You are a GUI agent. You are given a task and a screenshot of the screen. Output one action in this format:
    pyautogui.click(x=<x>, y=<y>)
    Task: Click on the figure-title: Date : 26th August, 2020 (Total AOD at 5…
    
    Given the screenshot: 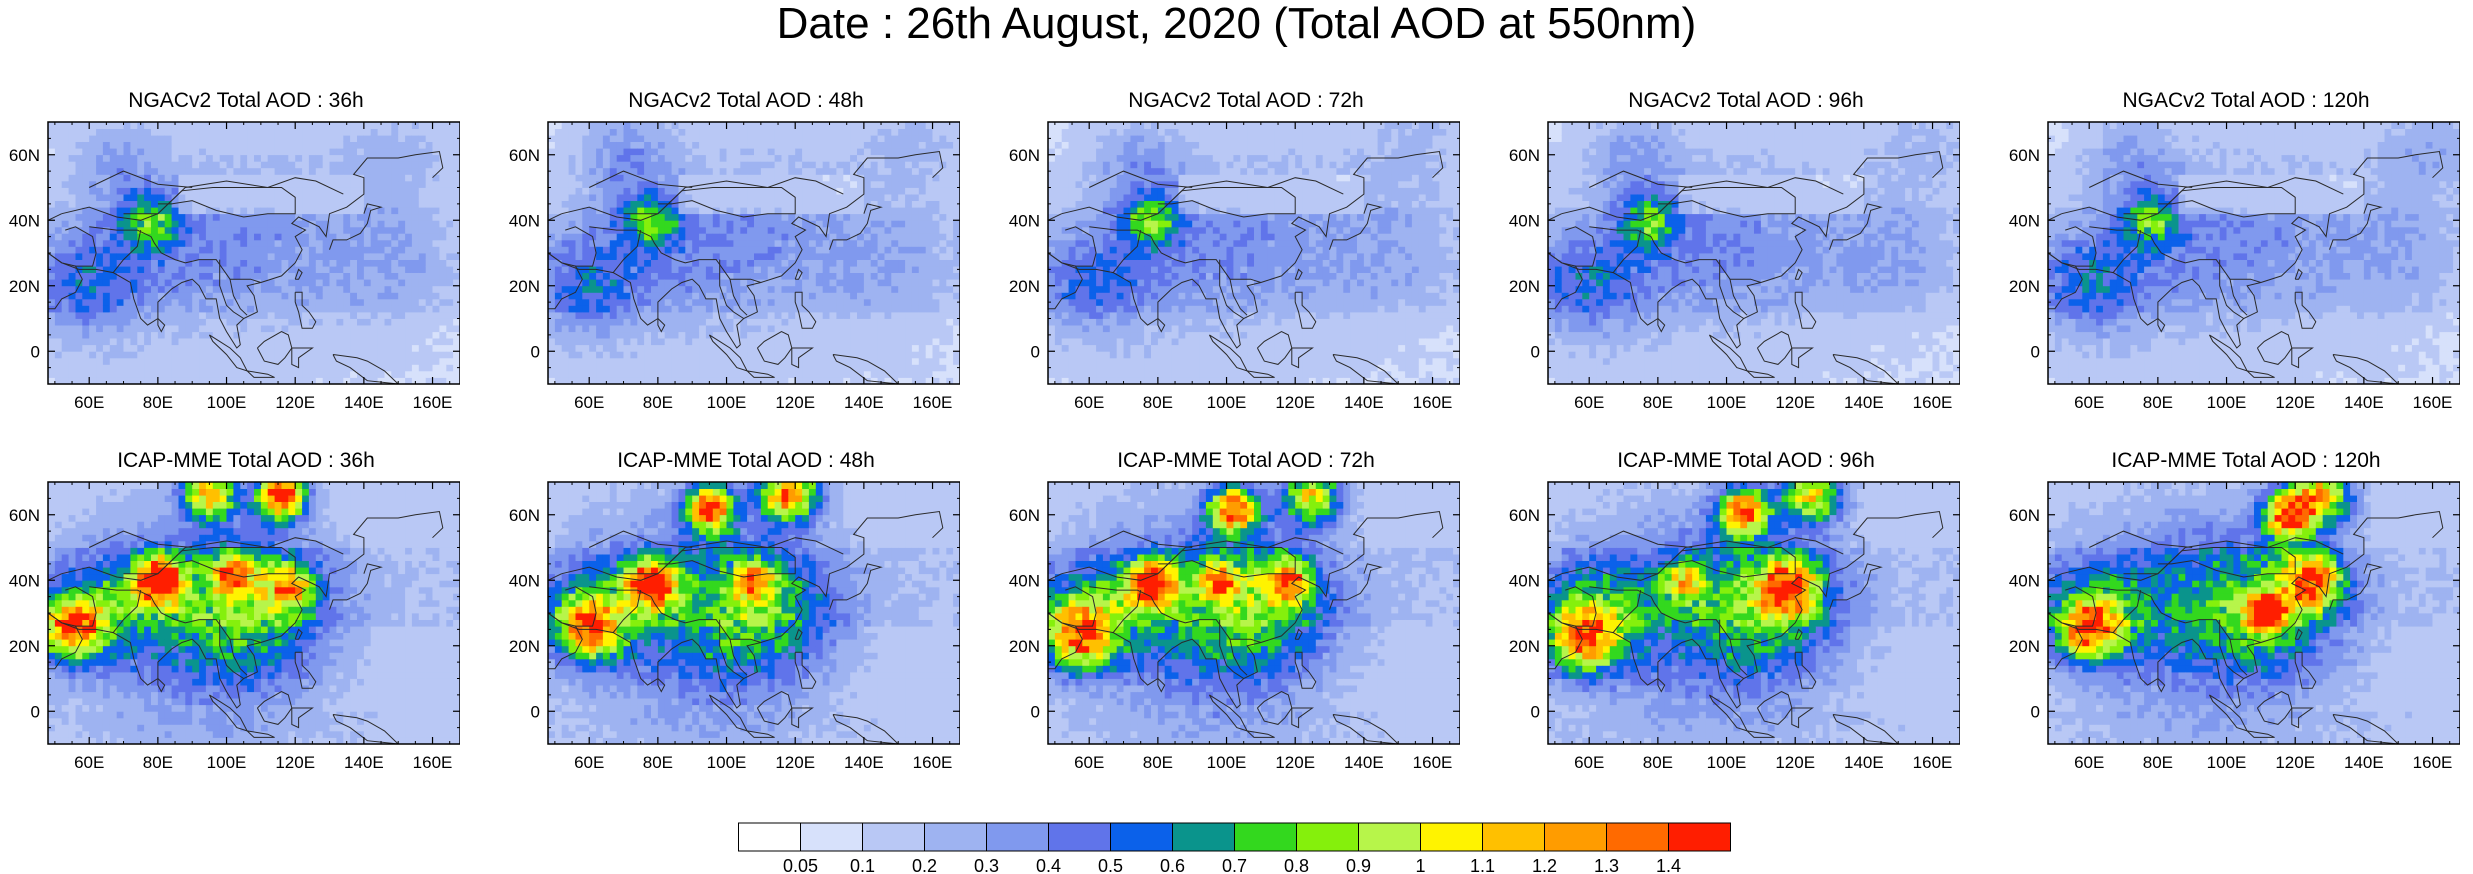 What is the action you would take?
    pyautogui.click(x=1236, y=24)
    